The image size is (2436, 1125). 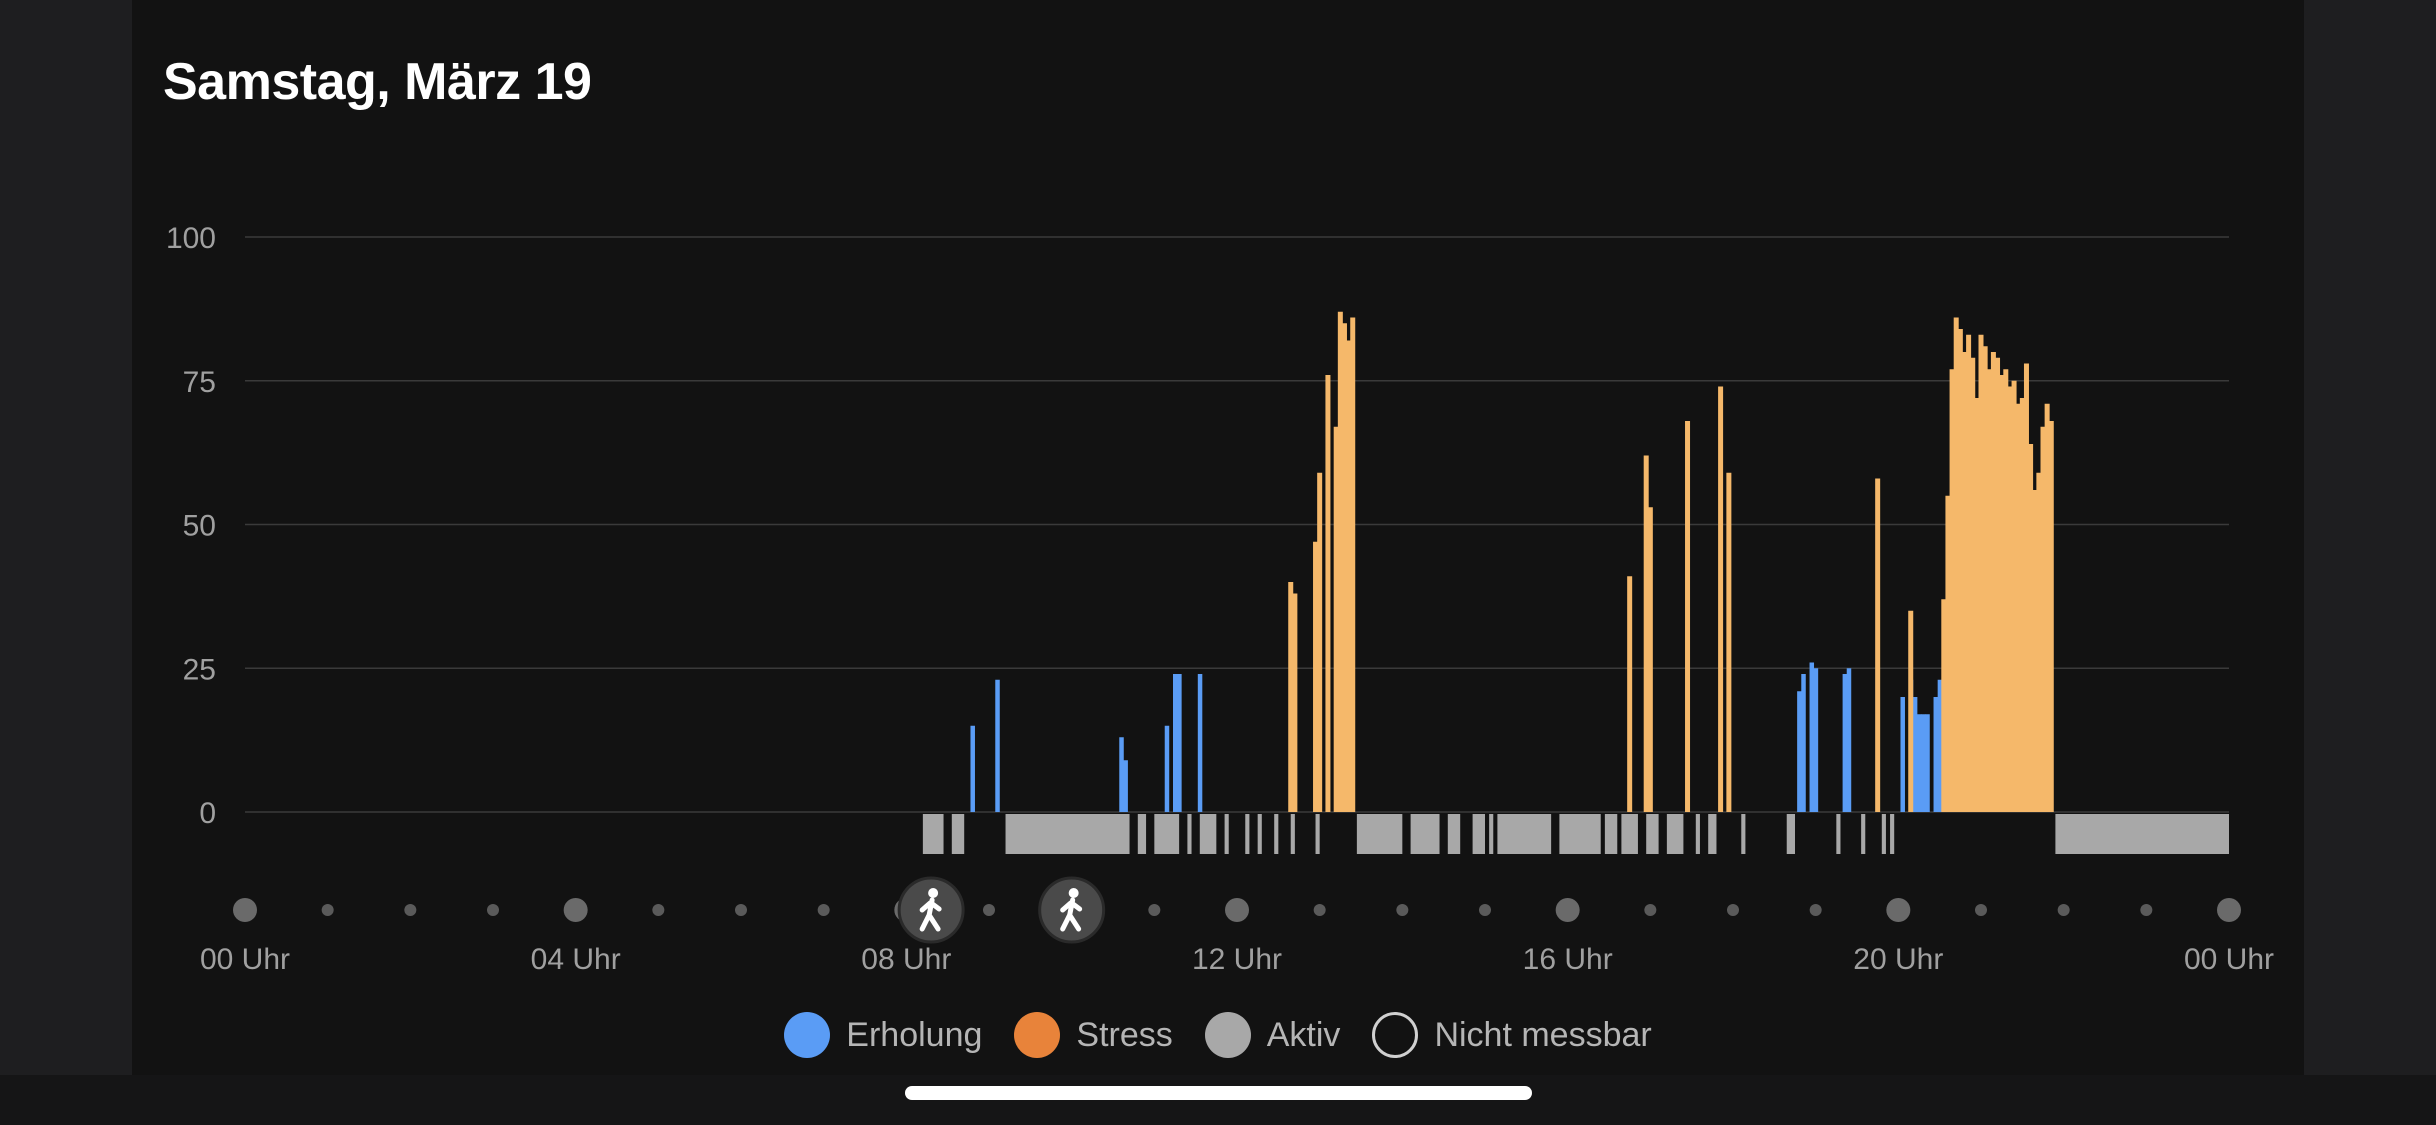 I want to click on legend-label: Nicht messbar, so click(x=1543, y=1034).